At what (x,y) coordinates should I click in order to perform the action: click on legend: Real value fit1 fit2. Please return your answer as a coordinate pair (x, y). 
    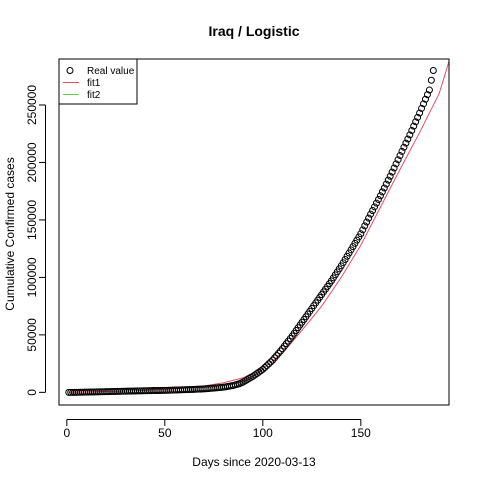
    Looking at the image, I should click on (98, 81).